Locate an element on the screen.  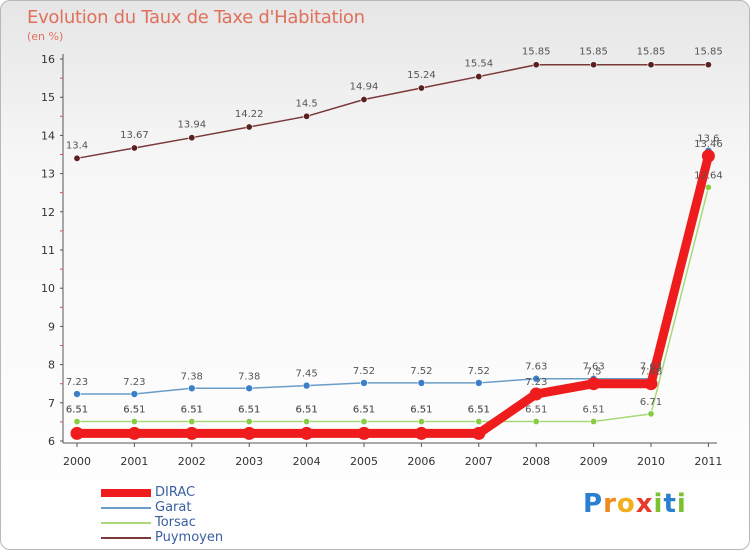
y-tick-label: 6 is located at coordinates (51, 441).